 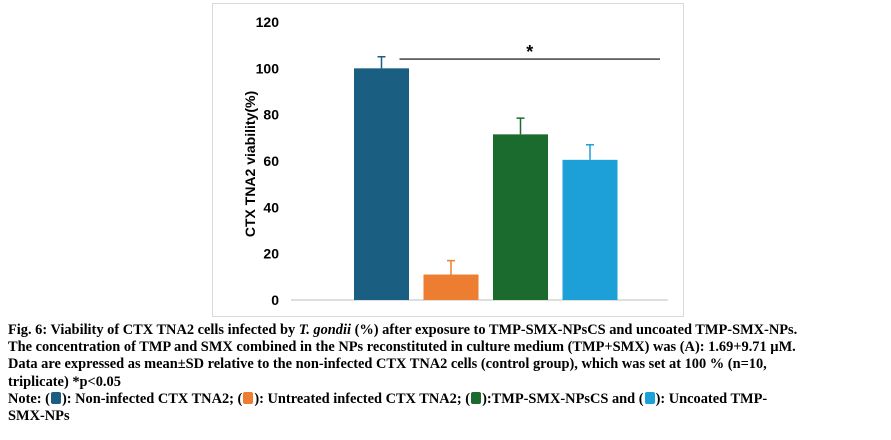 I want to click on note-item-3: ):TMP-SMX-NPsCS and (, so click(x=563, y=398).